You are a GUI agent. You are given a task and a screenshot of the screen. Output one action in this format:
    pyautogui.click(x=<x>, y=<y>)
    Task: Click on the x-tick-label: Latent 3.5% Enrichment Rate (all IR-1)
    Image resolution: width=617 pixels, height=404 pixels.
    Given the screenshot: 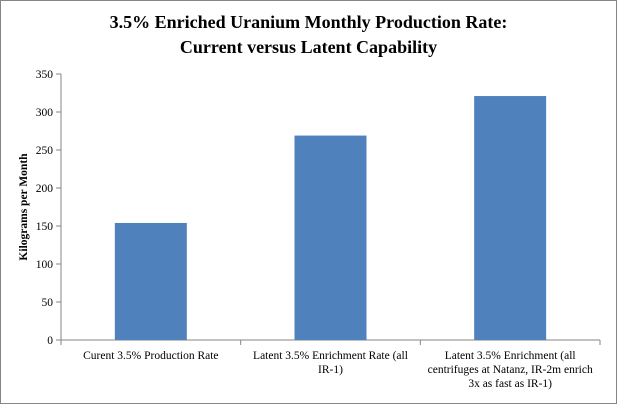 What is the action you would take?
    pyautogui.click(x=330, y=363)
    